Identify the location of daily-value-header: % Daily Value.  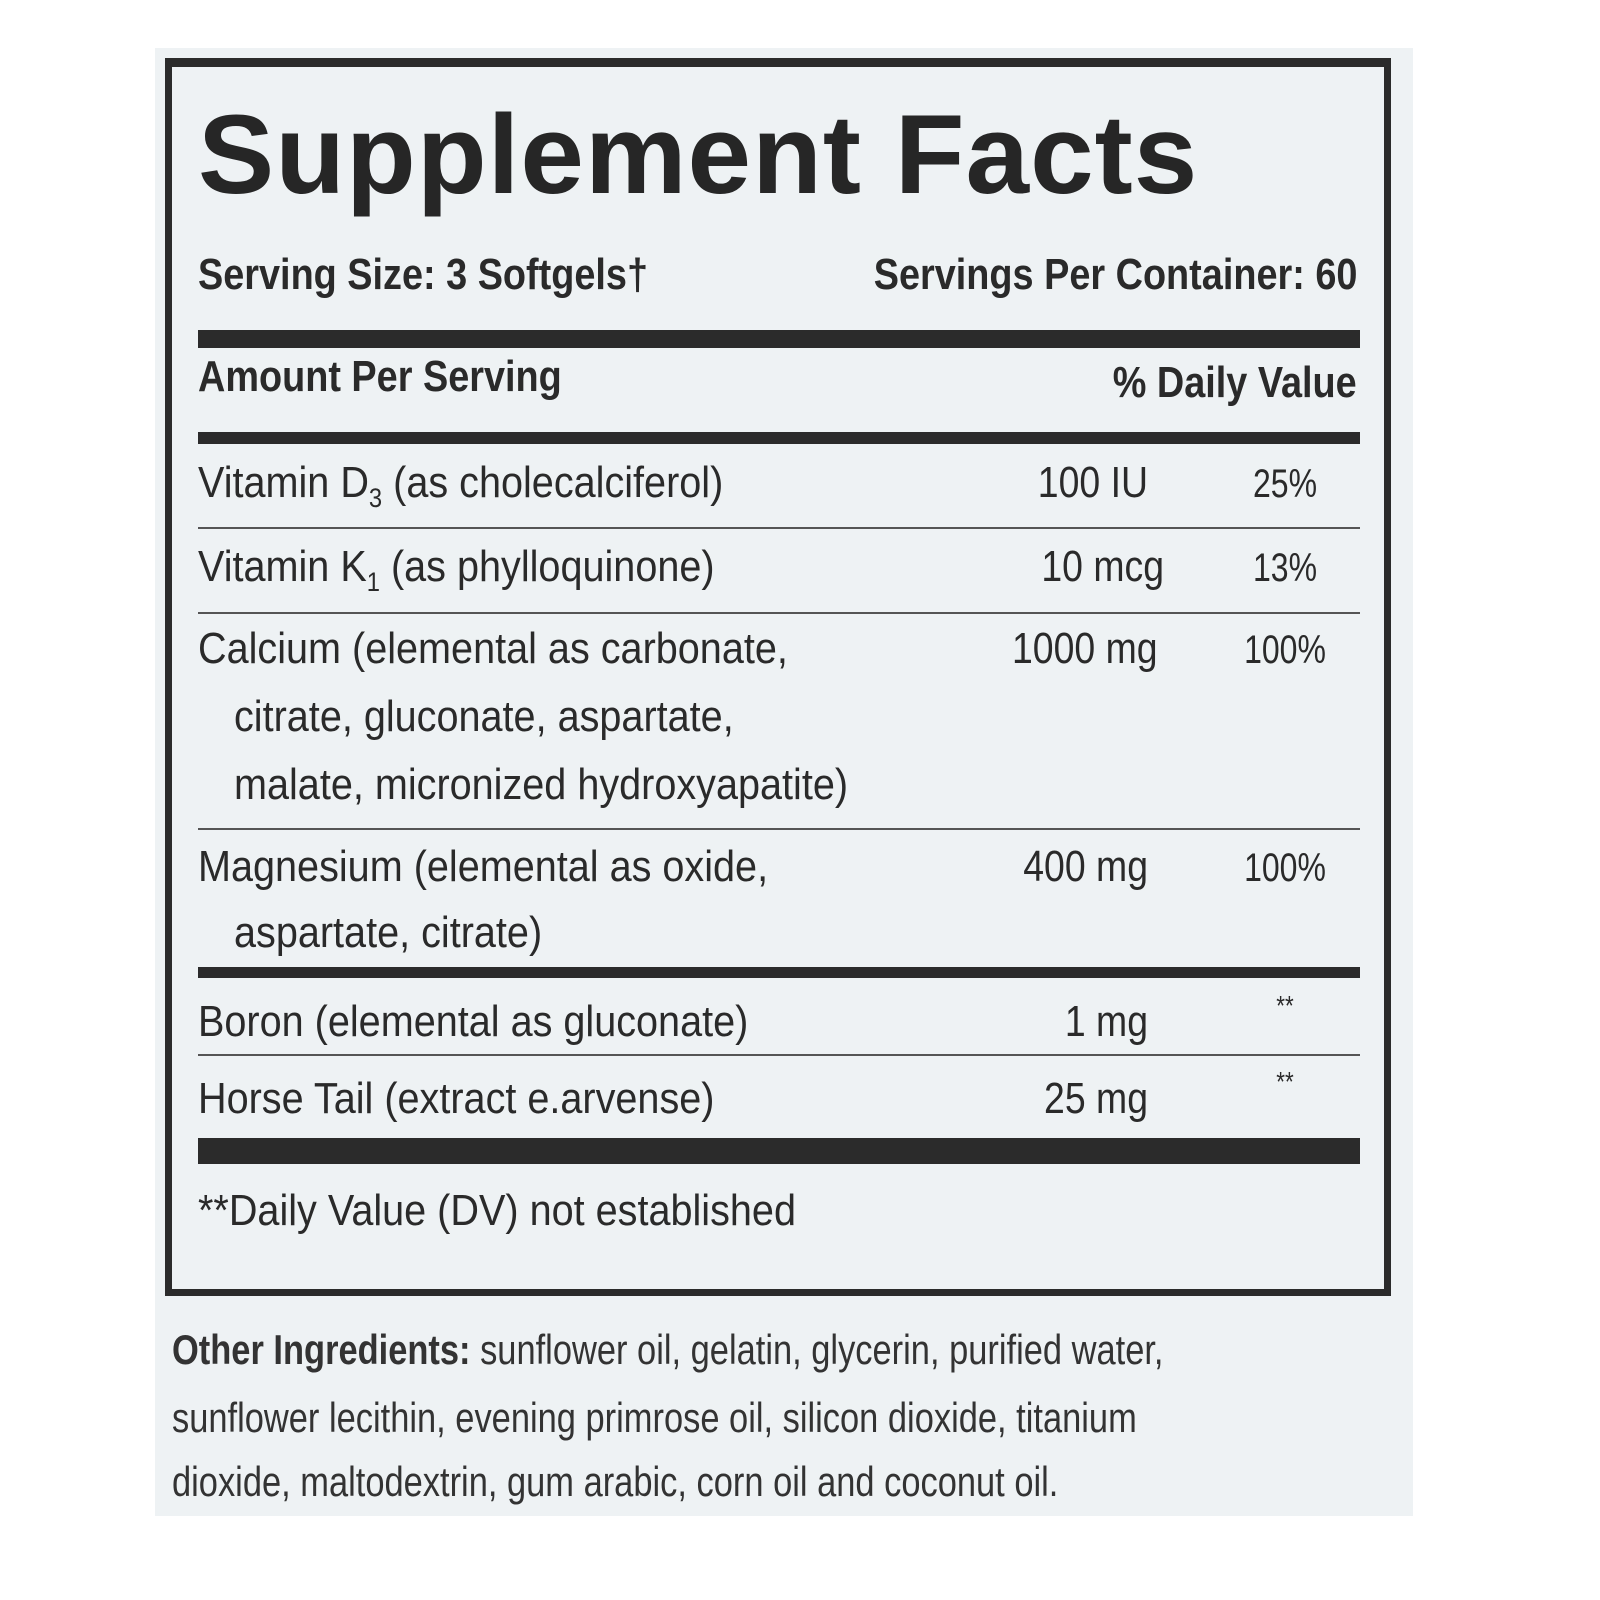
(1235, 382).